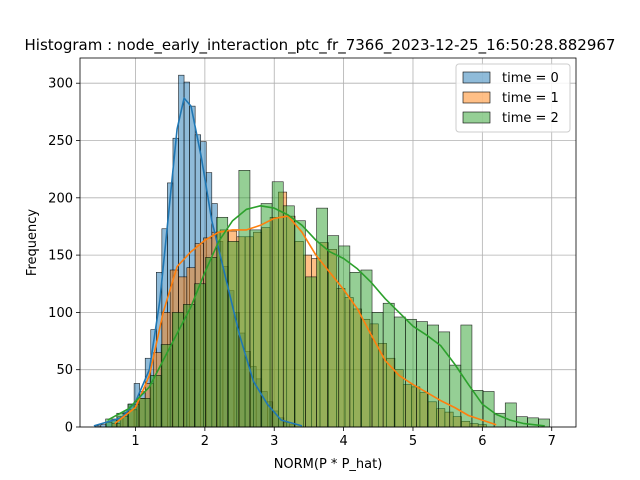 The width and height of the screenshot is (640, 480). What do you see at coordinates (343, 441) in the screenshot?
I see `x-tick-label: 4` at bounding box center [343, 441].